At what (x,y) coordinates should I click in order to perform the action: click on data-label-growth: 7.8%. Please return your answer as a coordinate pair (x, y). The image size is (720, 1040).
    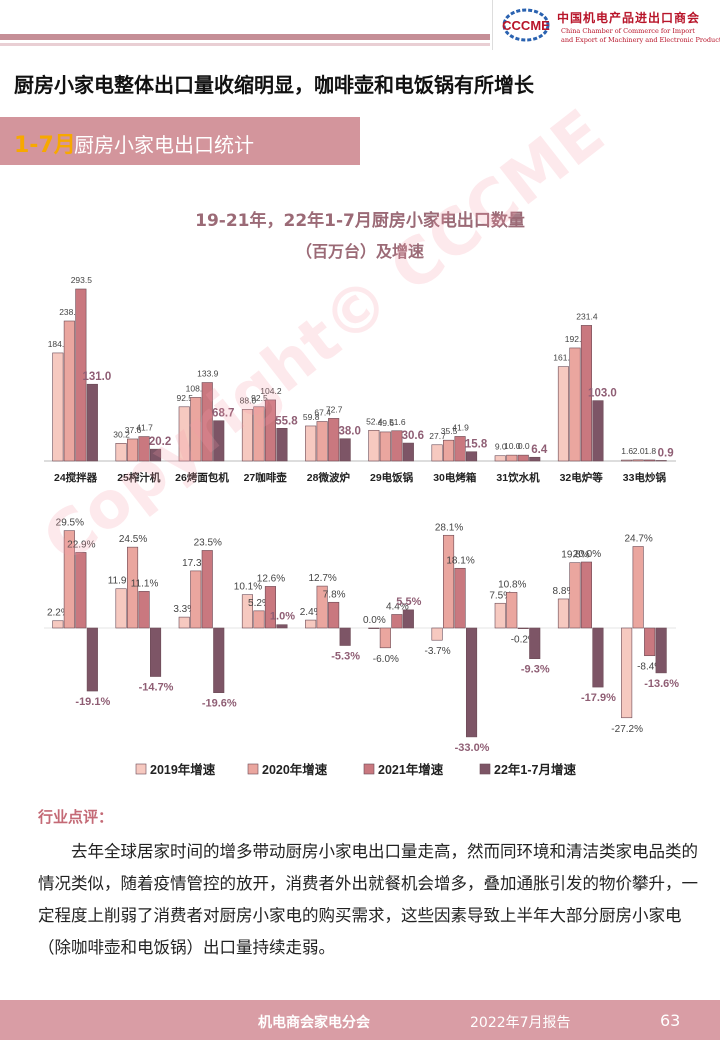
    Looking at the image, I should click on (334, 594).